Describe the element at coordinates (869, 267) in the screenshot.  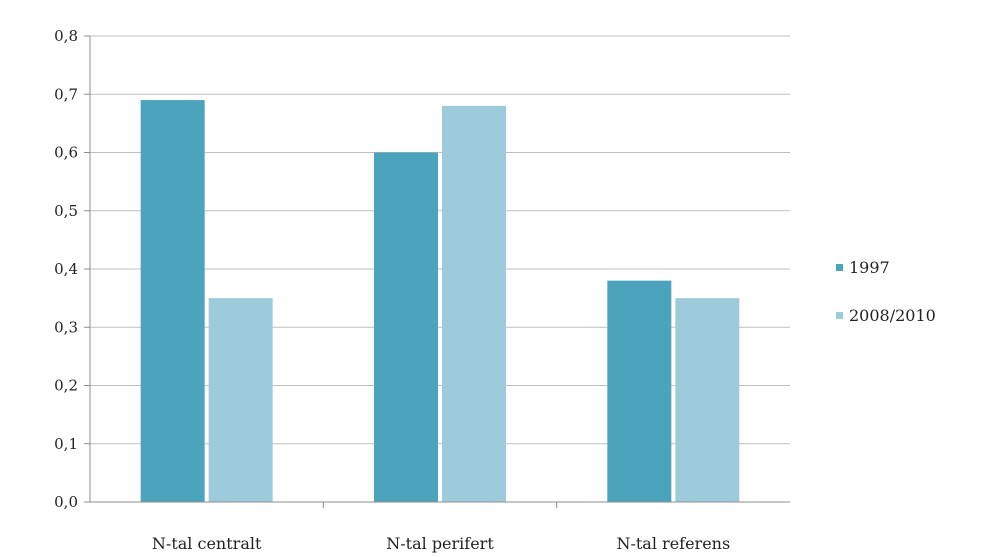
I see `legend-label: 1997` at that location.